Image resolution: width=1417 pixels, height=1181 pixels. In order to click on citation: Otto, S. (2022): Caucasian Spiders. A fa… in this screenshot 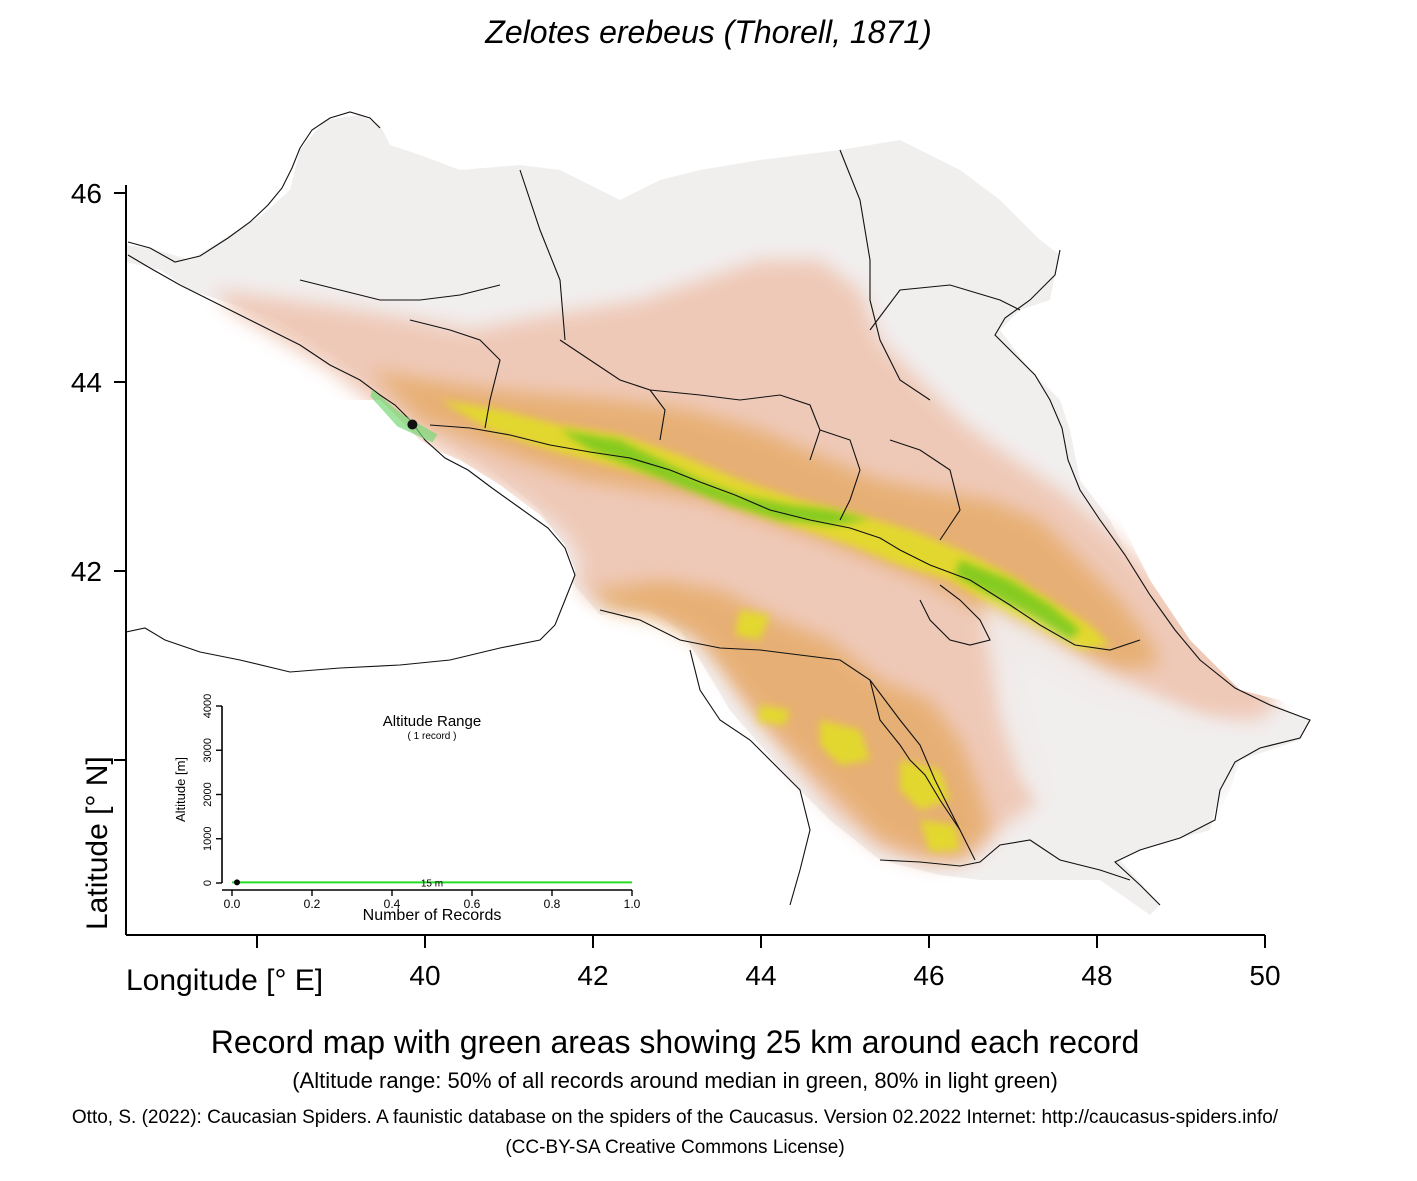, I will do `click(675, 1117)`.